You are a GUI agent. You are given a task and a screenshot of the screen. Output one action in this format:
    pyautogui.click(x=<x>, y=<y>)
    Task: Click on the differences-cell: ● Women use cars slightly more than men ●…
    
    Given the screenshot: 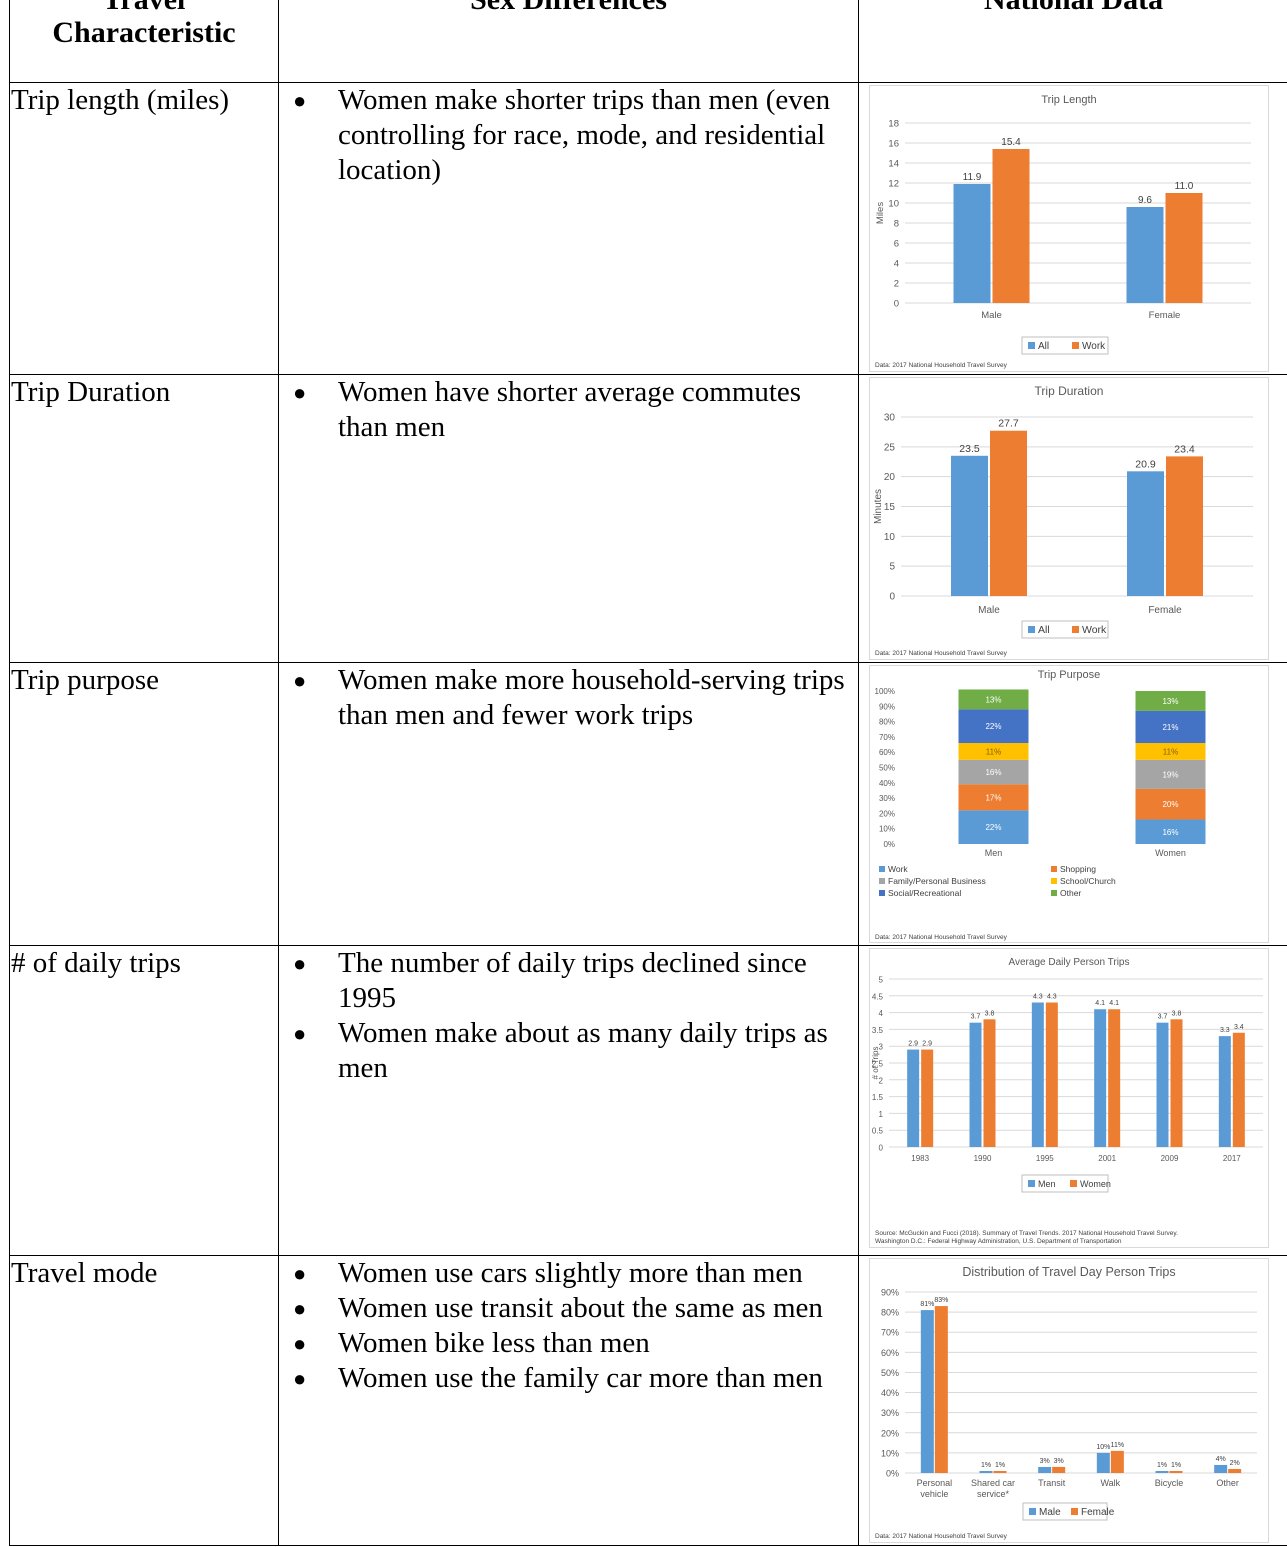 What is the action you would take?
    pyautogui.click(x=568, y=1400)
    